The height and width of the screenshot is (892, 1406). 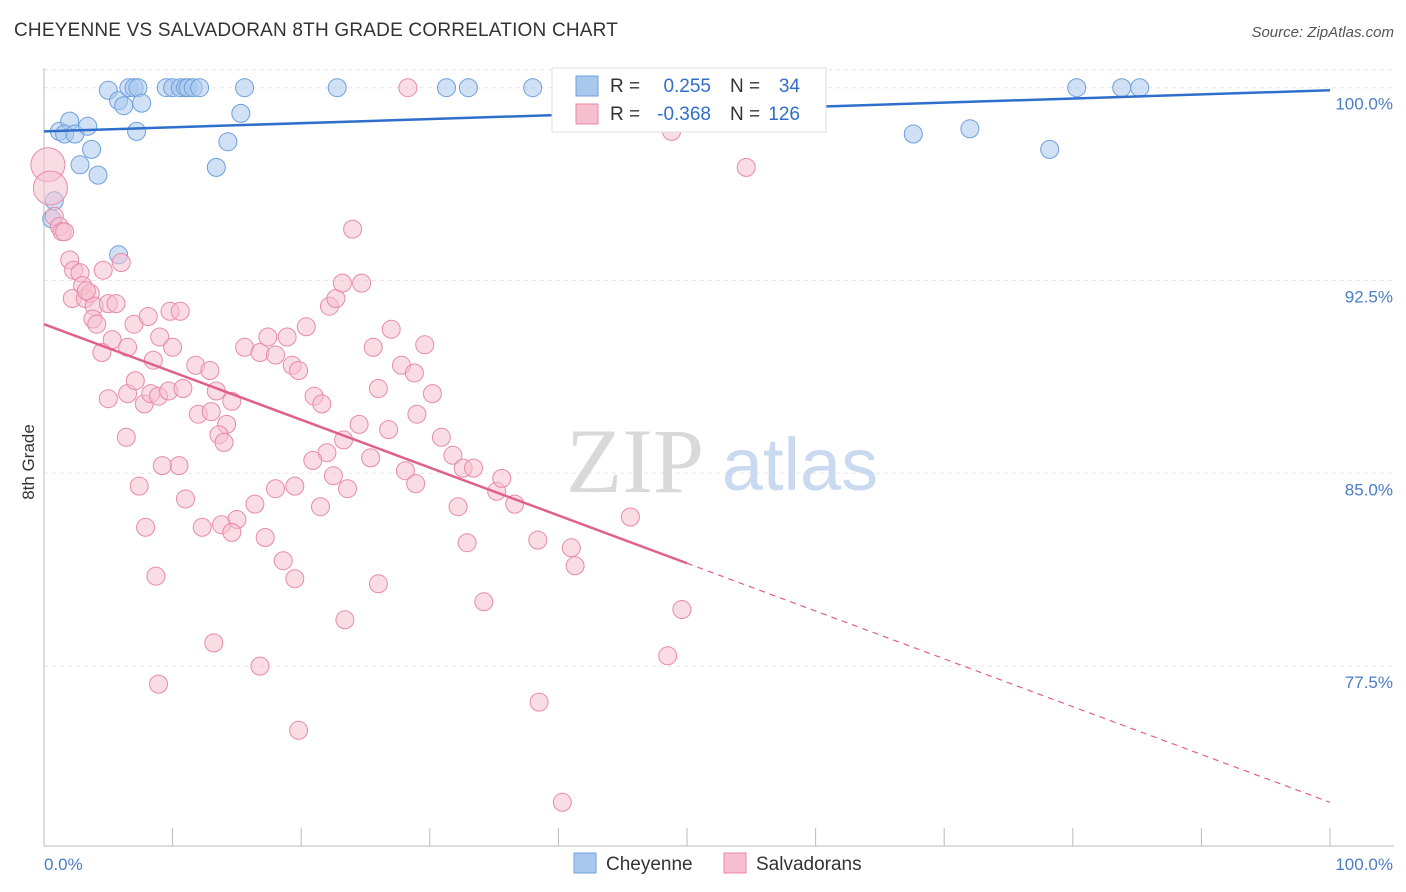 What do you see at coordinates (625, 114) in the screenshot?
I see `legend-r-label-salvadorans: R =` at bounding box center [625, 114].